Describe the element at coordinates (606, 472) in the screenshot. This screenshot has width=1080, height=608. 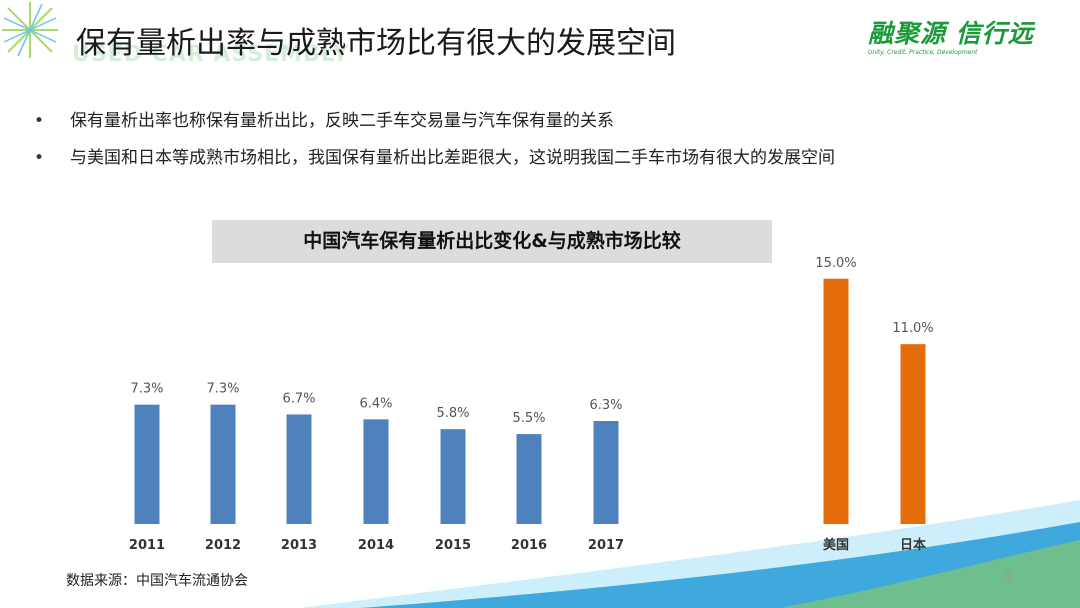
I see `bar-2017` at that location.